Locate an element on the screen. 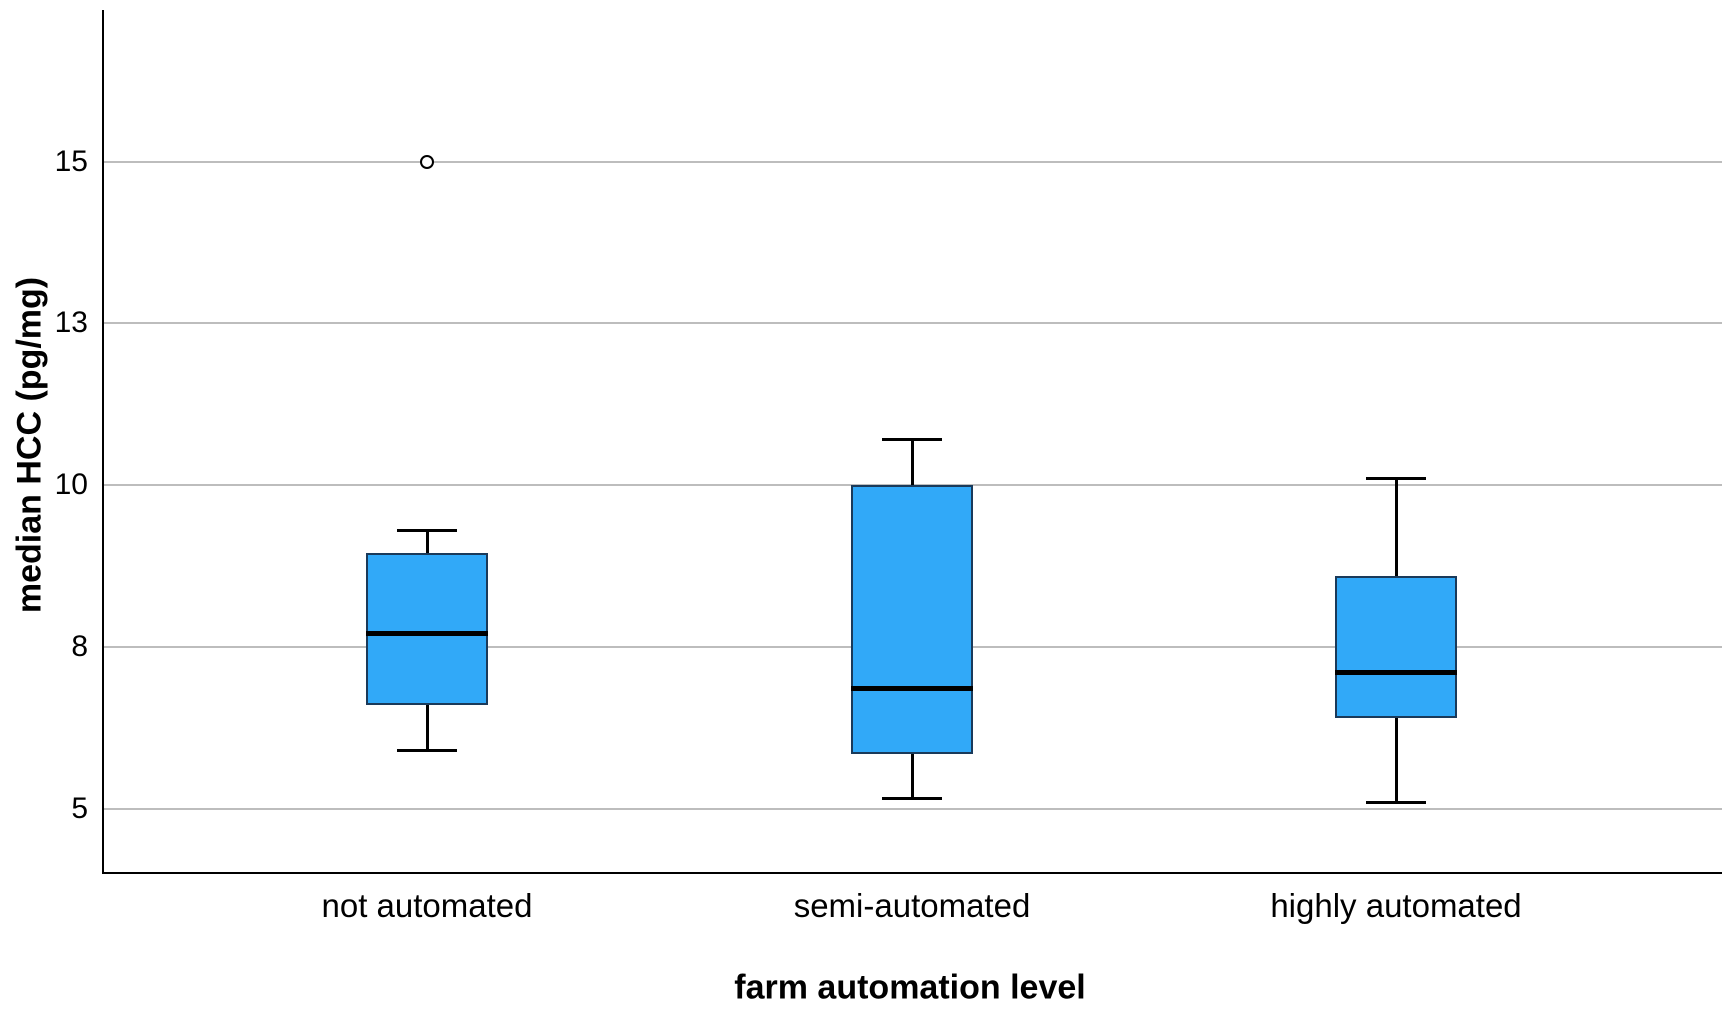  y-tick-label: 5 is located at coordinates (79, 808).